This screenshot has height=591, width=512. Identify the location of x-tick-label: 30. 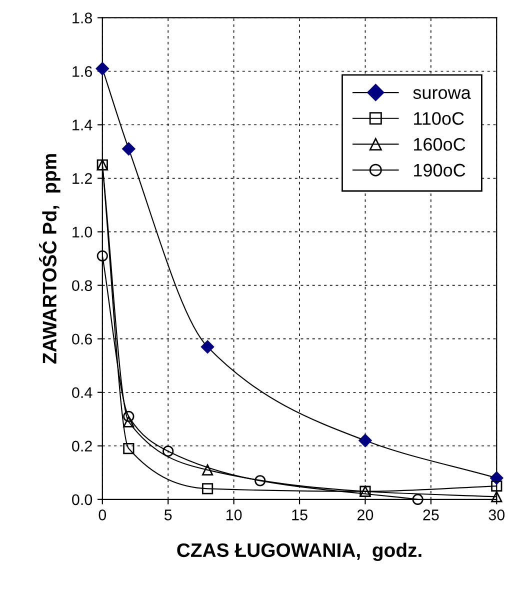
(496, 515).